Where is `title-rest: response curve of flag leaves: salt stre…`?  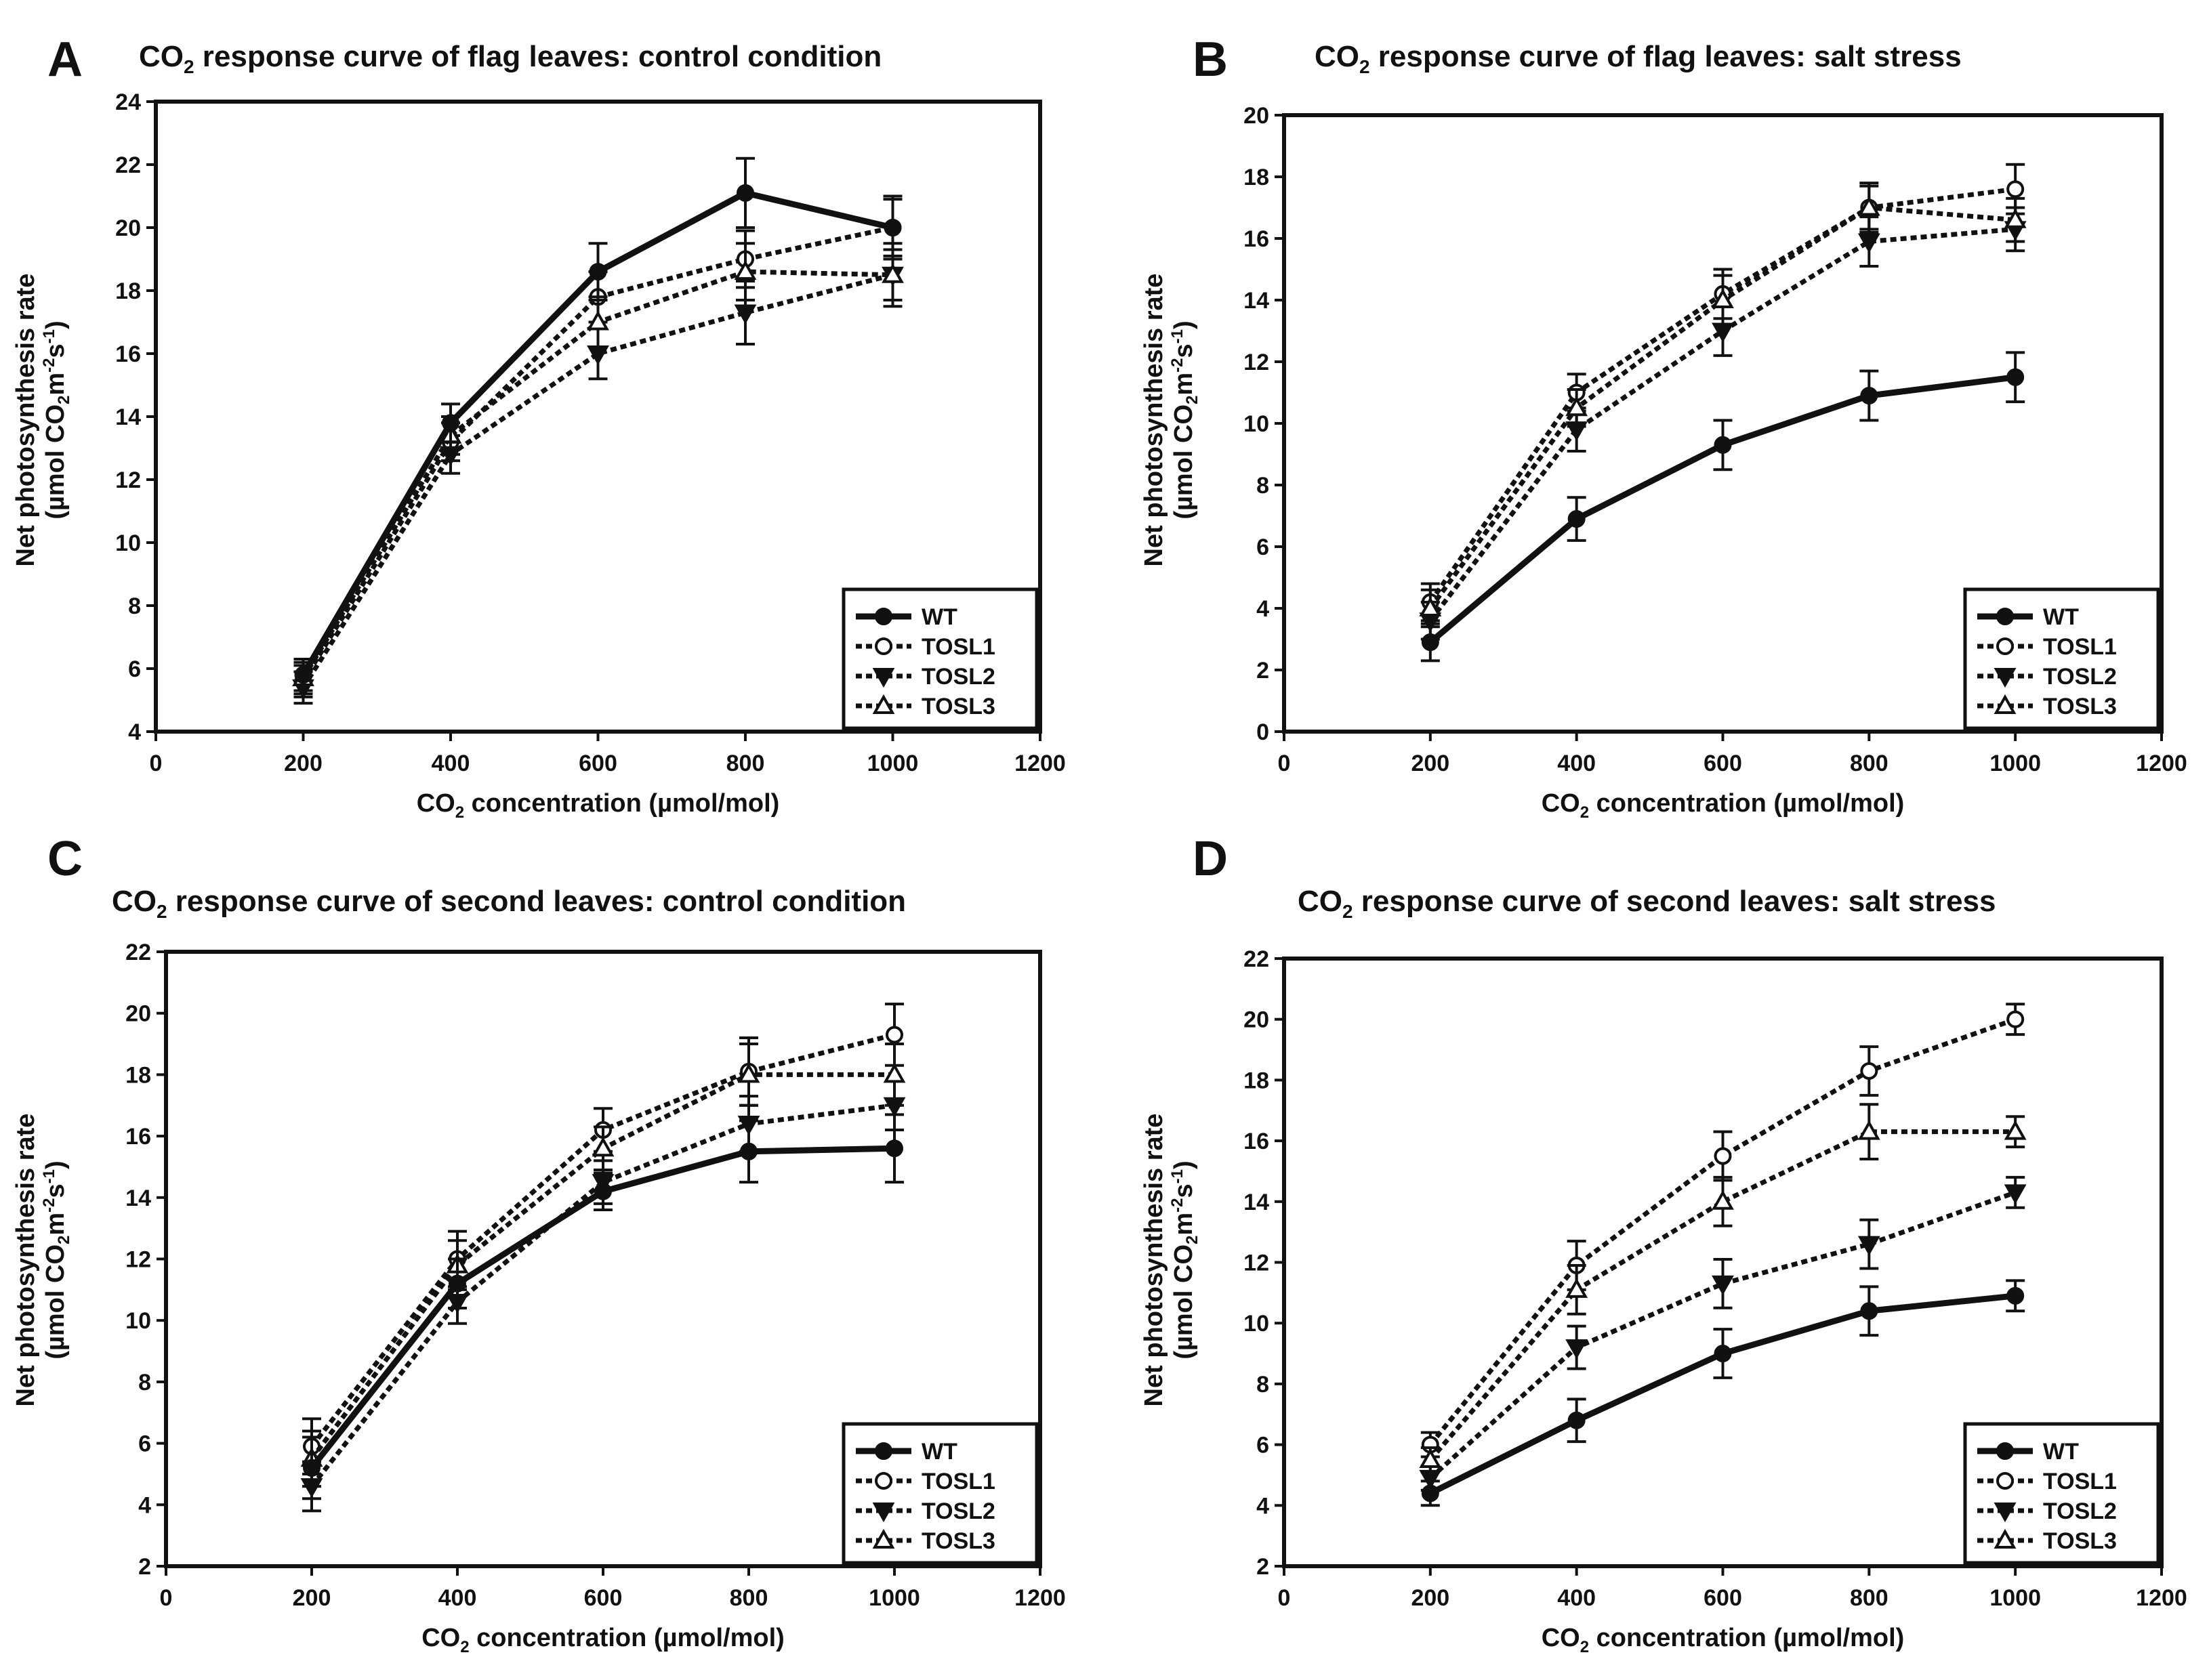 title-rest: response curve of flag leaves: salt stre… is located at coordinates (1666, 56).